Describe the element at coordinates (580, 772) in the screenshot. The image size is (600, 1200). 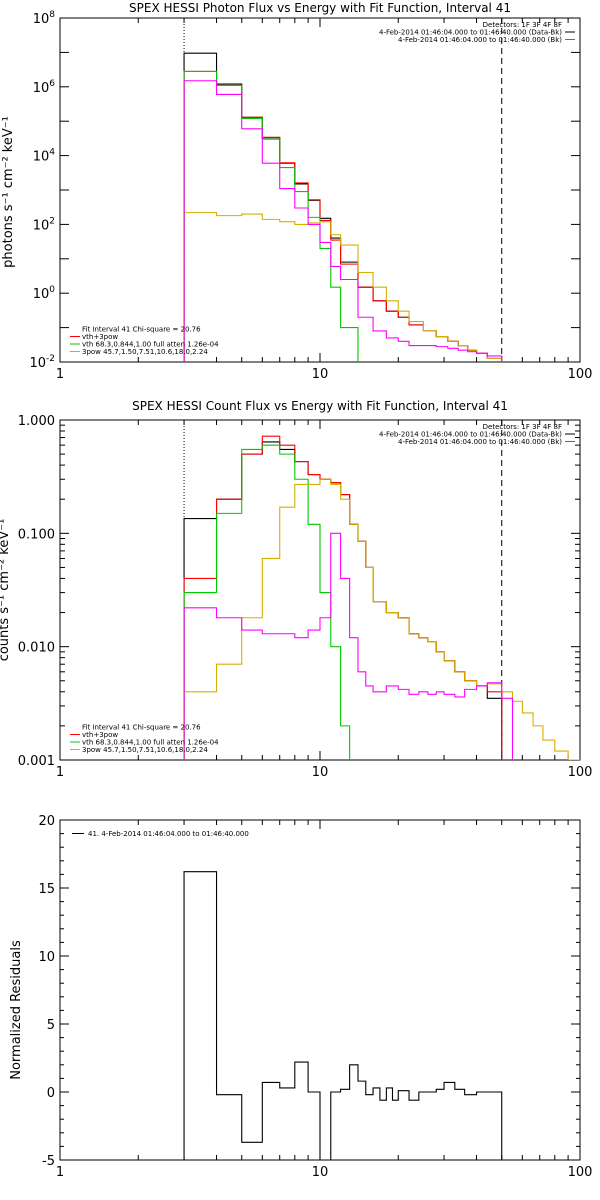
I see `count-x-tick-label: 100` at that location.